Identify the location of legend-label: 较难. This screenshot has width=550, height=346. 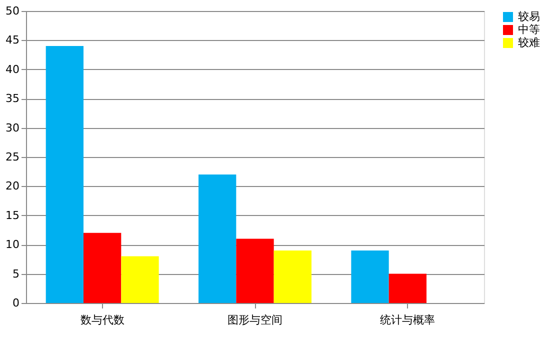
(529, 42).